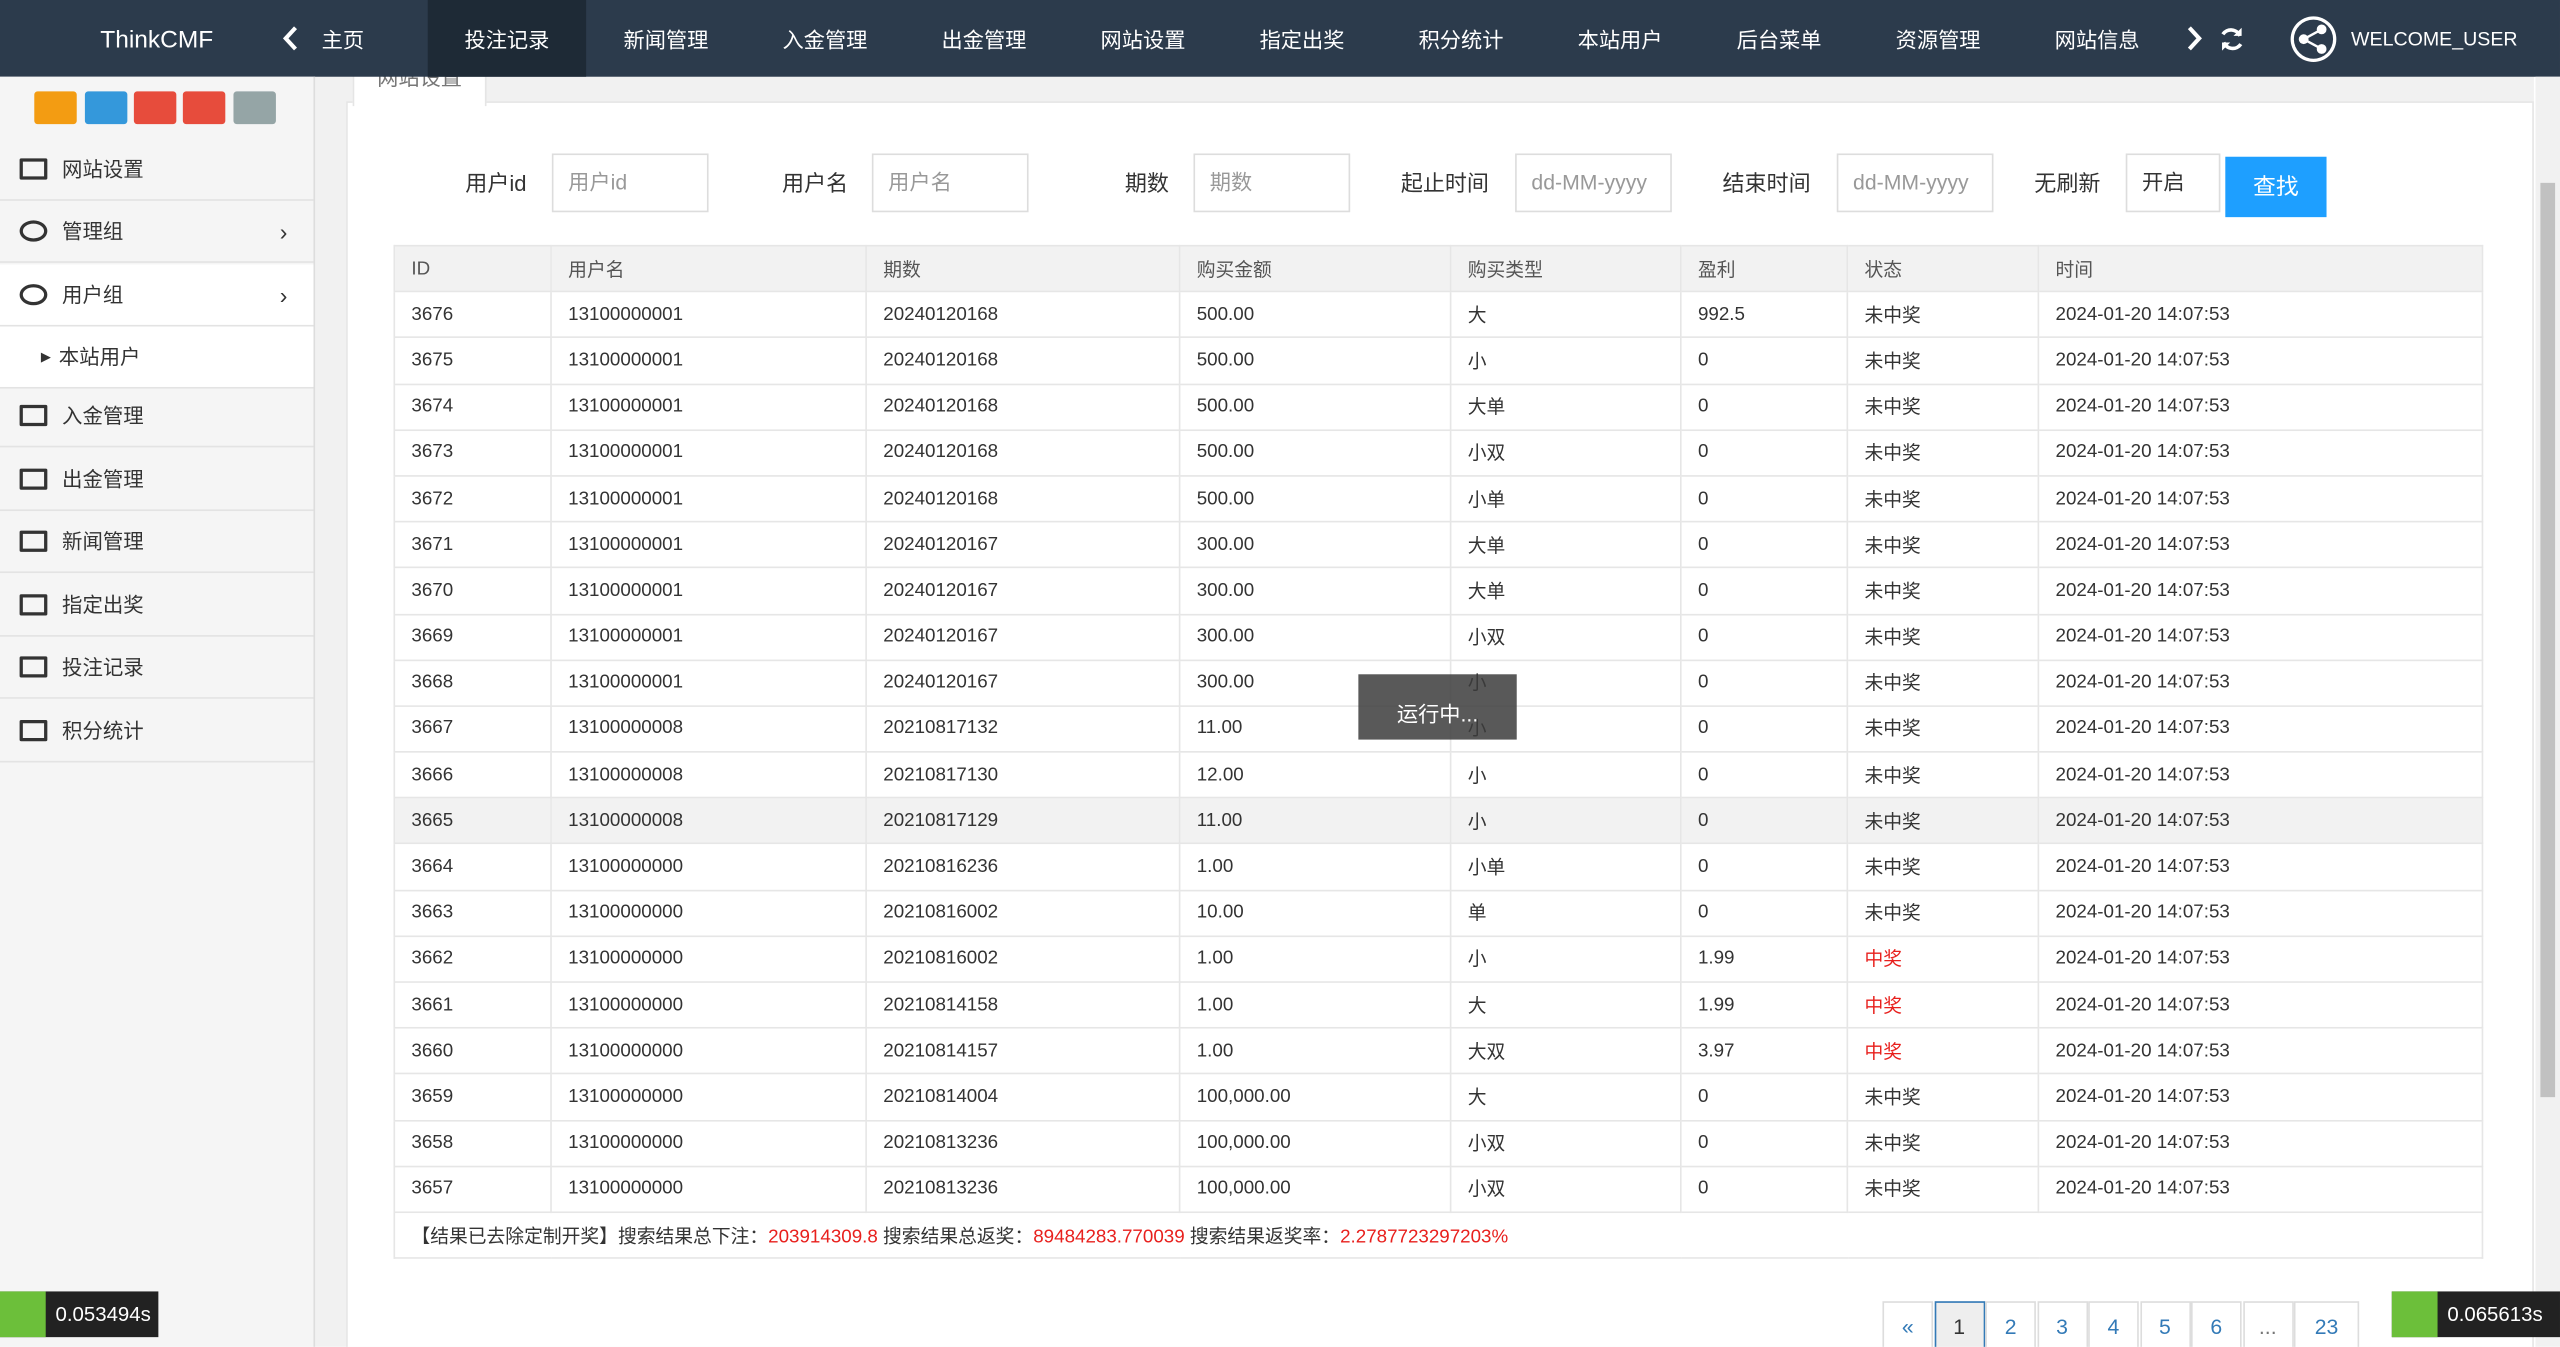 The image size is (2560, 1347). I want to click on page-link: 1, so click(1959, 1324).